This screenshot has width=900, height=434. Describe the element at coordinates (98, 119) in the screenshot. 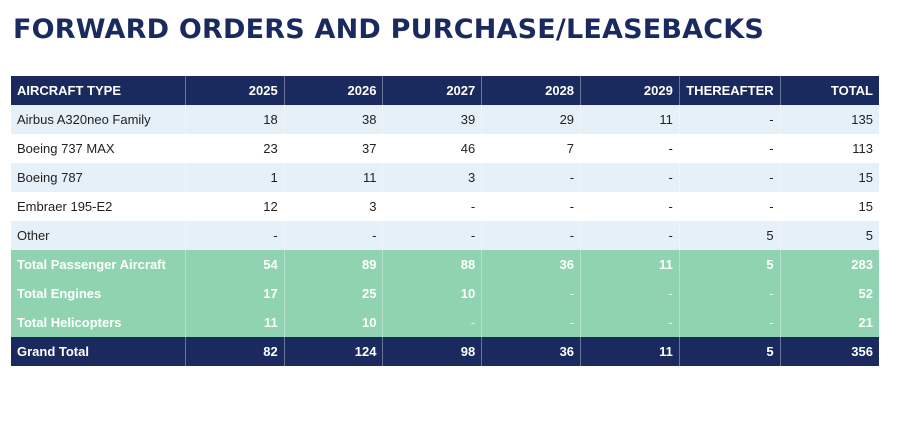

I see `row-label: Airbus A320neo Family` at that location.